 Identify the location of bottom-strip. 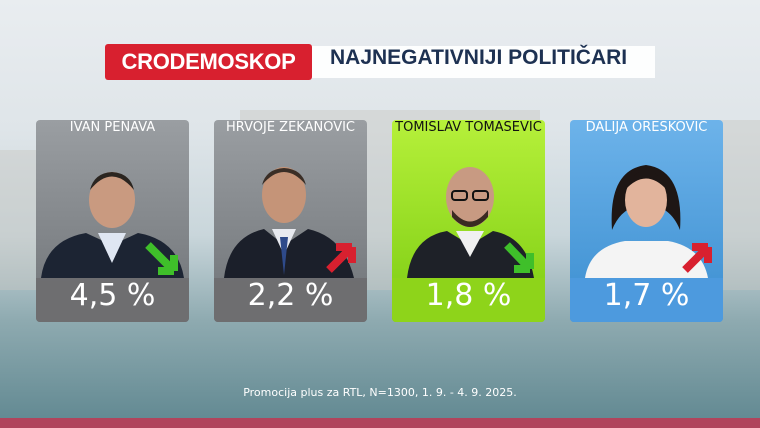
(380, 423).